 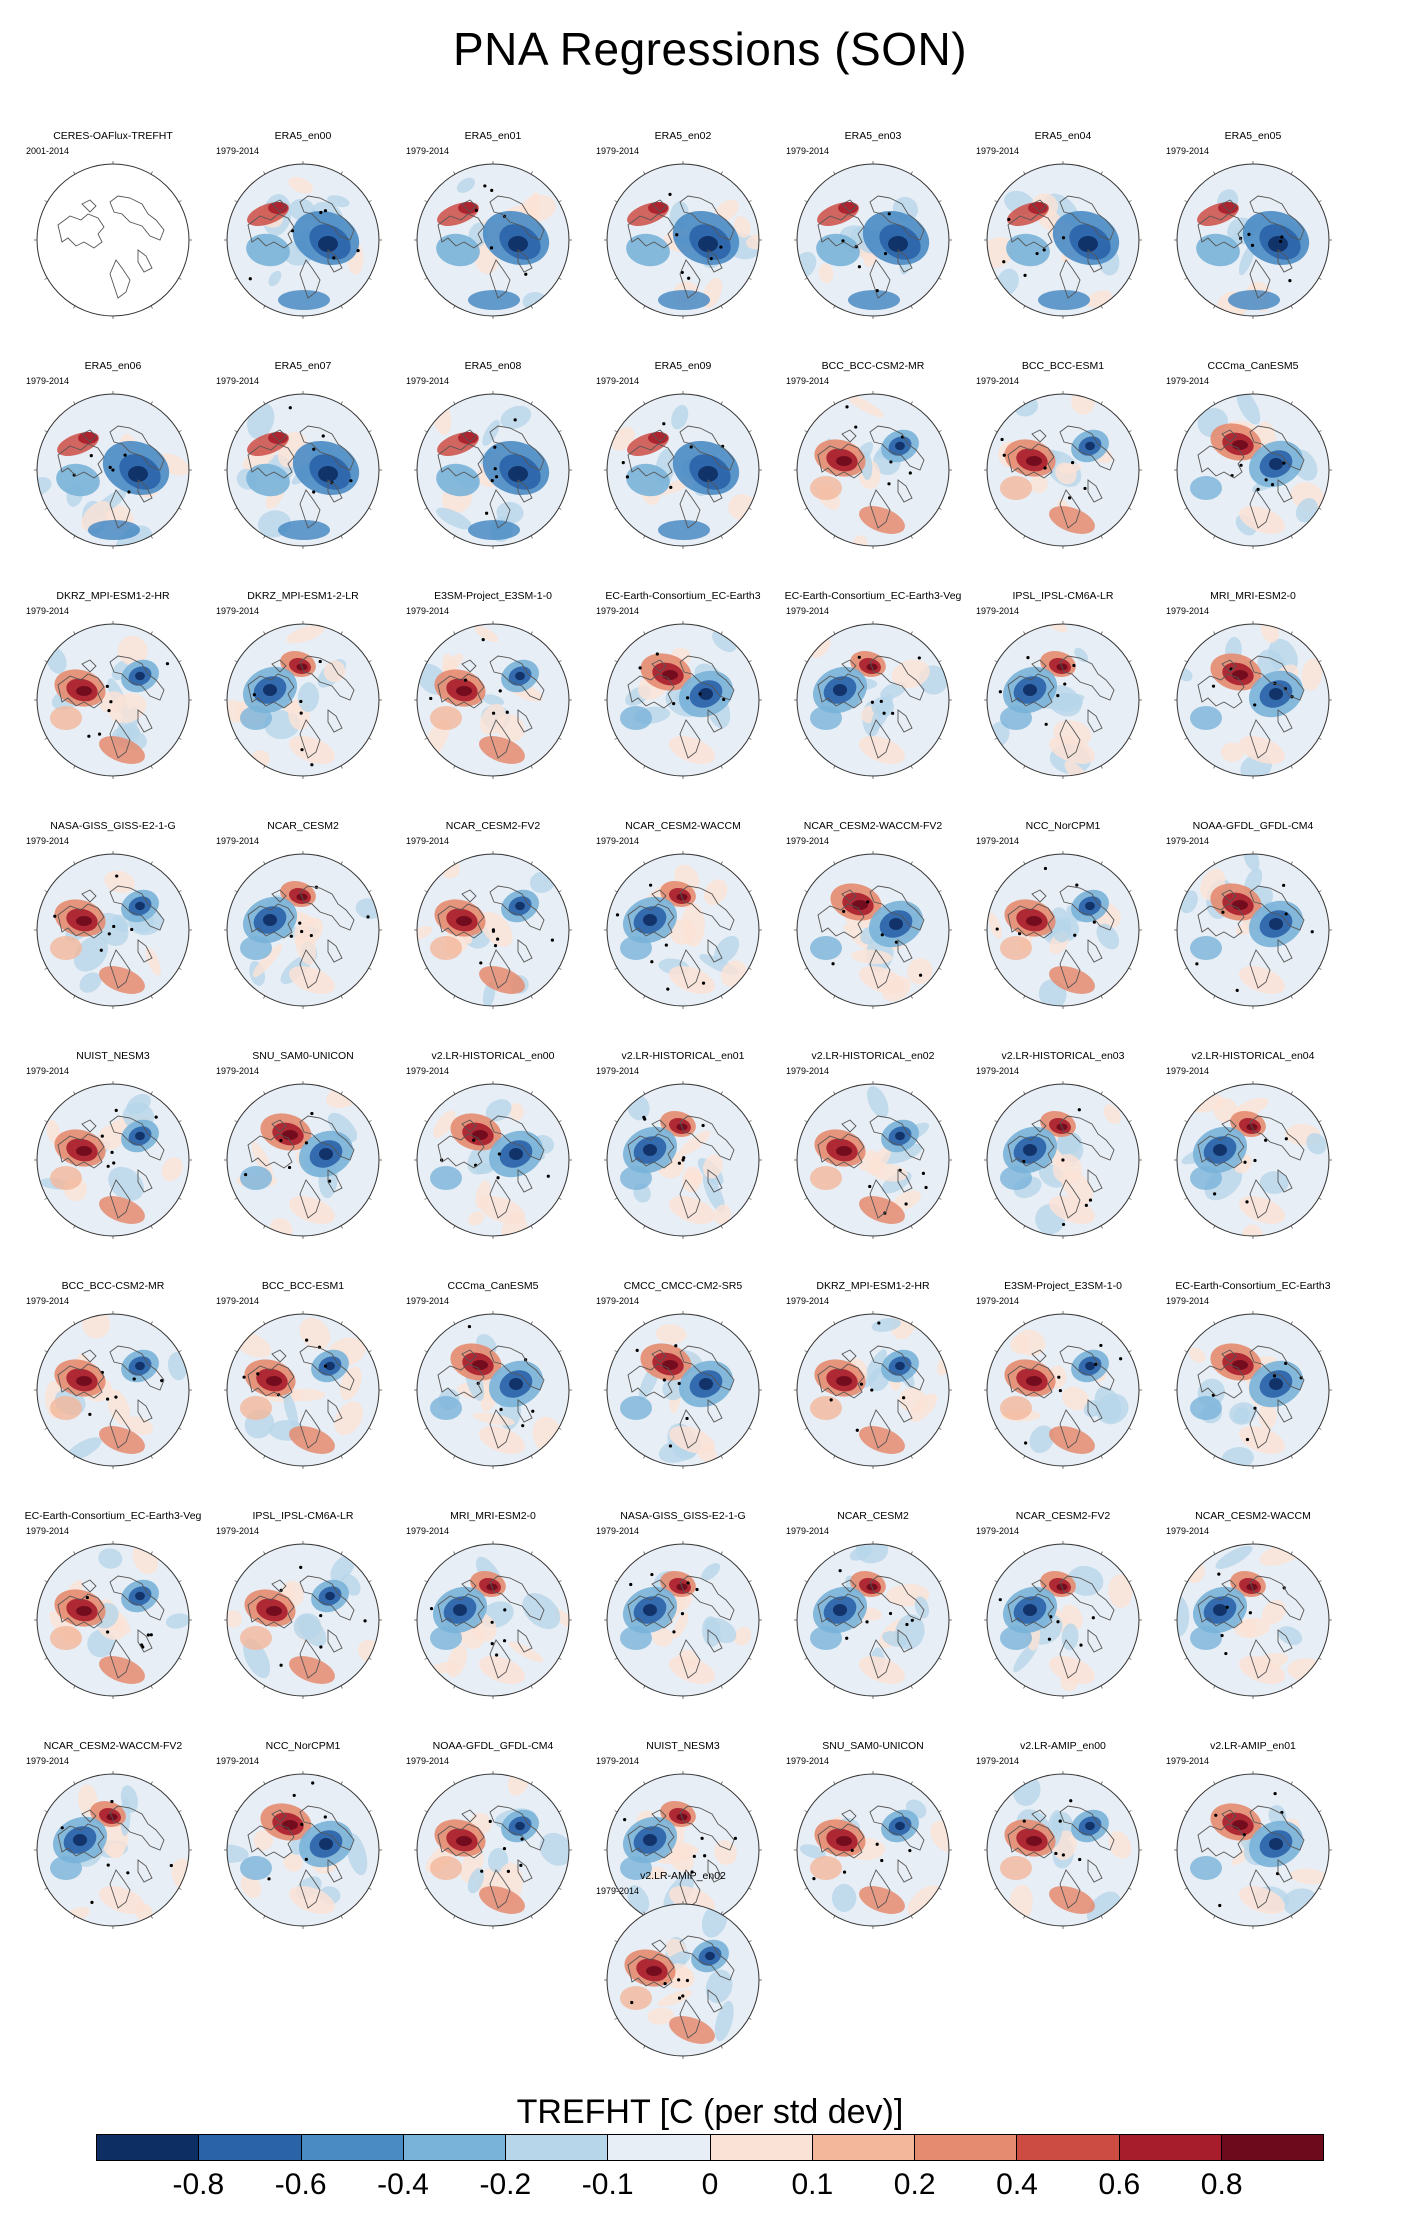 I want to click on panel-title: NCAR_CESM2-WACCM-FV2, so click(x=113, y=1746).